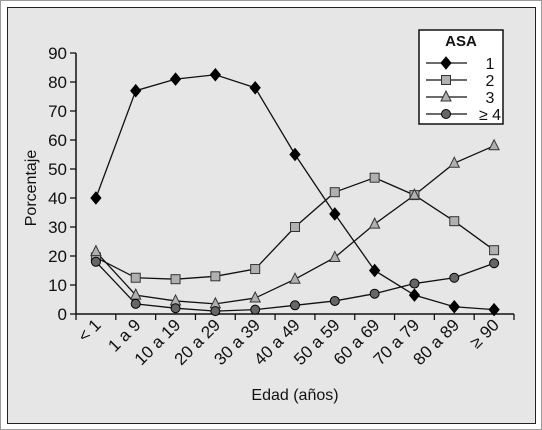 This screenshot has width=542, height=430. I want to click on y-tick-label: 70, so click(57, 111).